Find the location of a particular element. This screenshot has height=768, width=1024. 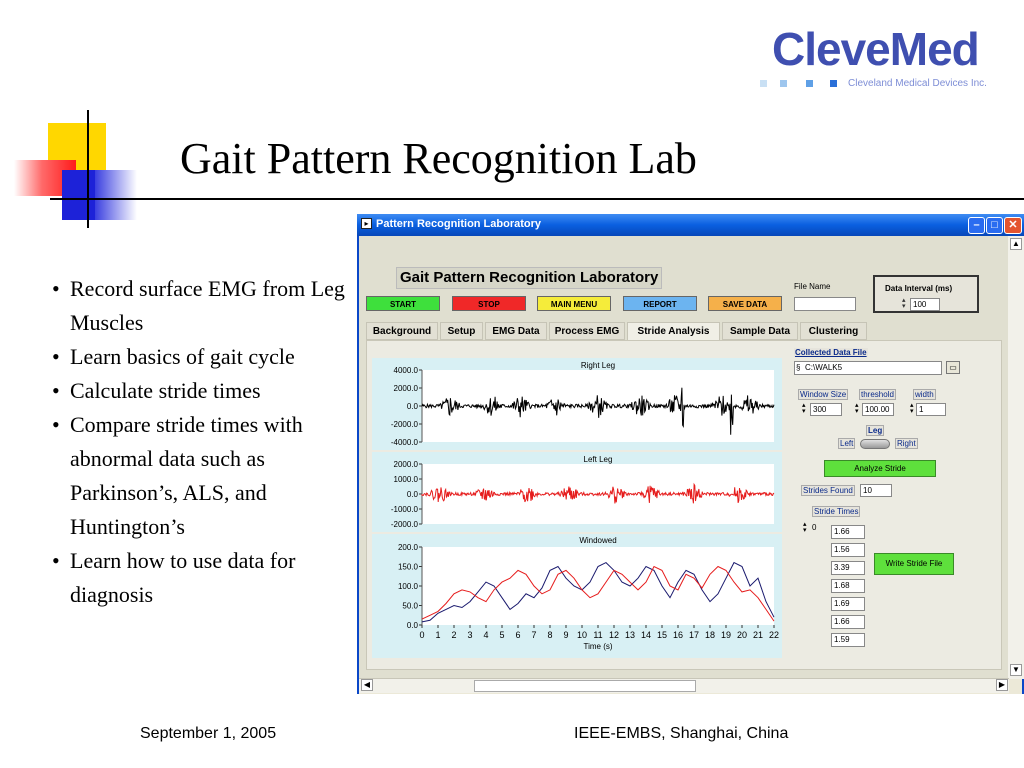

chart-plot-area is located at coordinates (598, 586).